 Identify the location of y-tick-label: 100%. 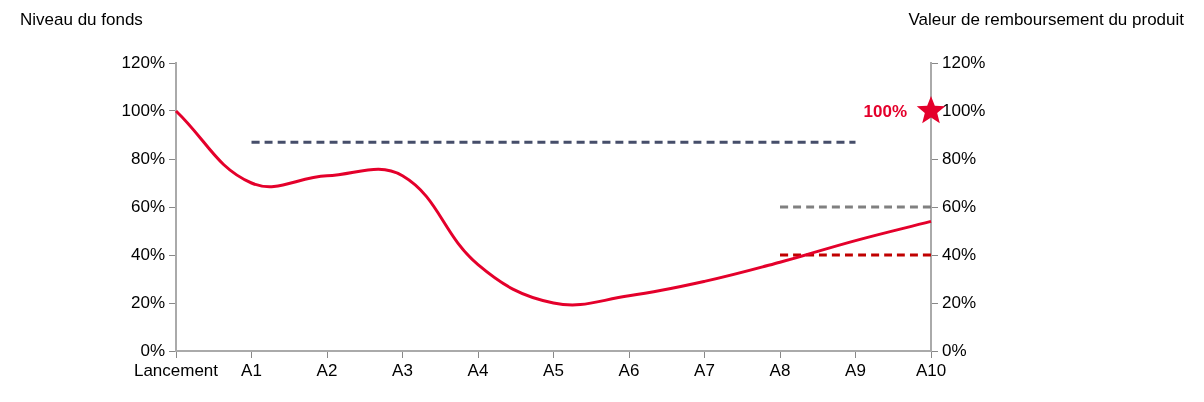
(143, 110).